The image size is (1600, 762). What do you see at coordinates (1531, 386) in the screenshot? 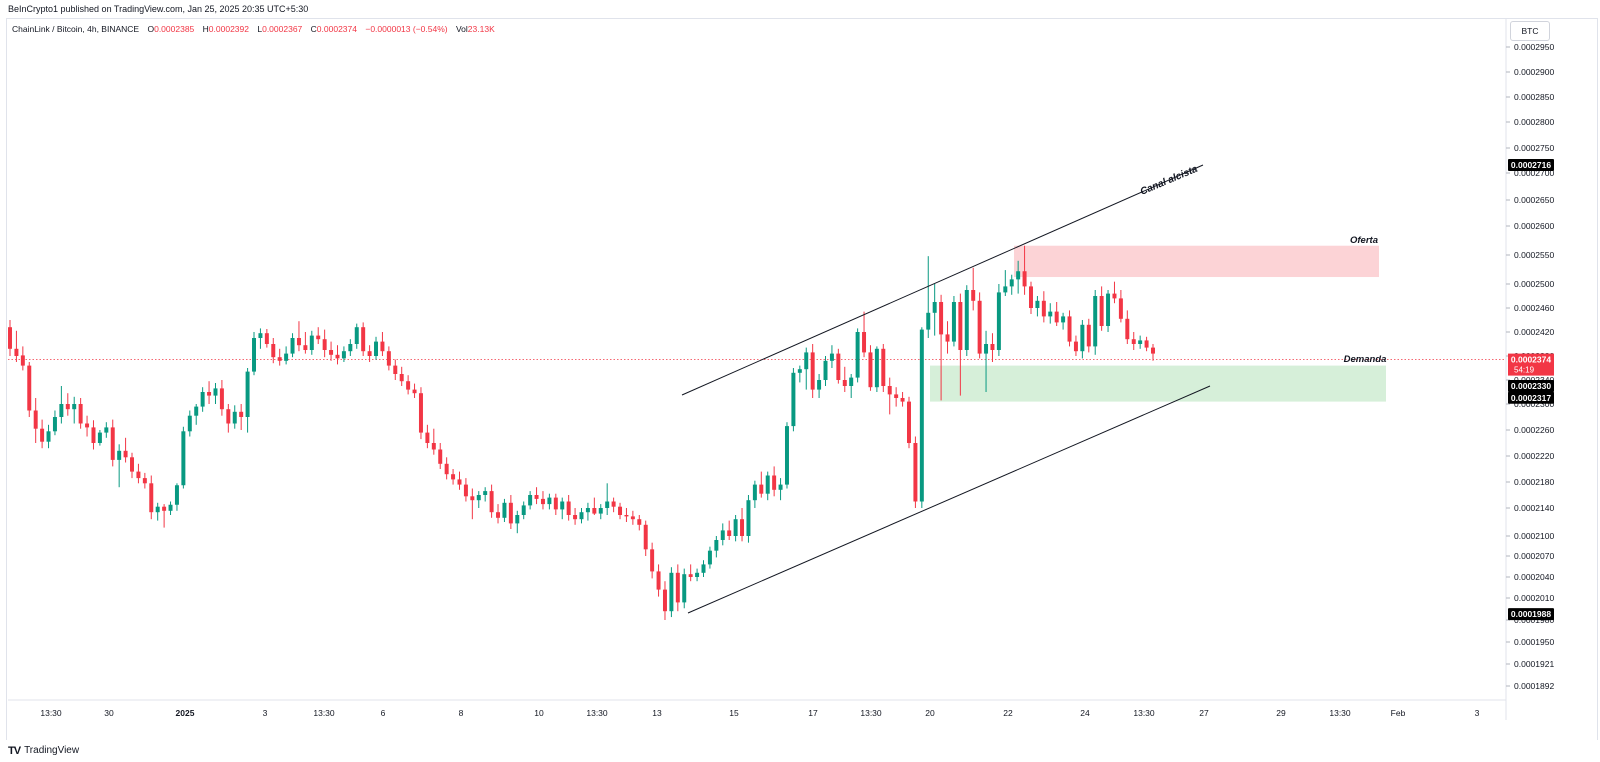
I see `marker-tag-b` at bounding box center [1531, 386].